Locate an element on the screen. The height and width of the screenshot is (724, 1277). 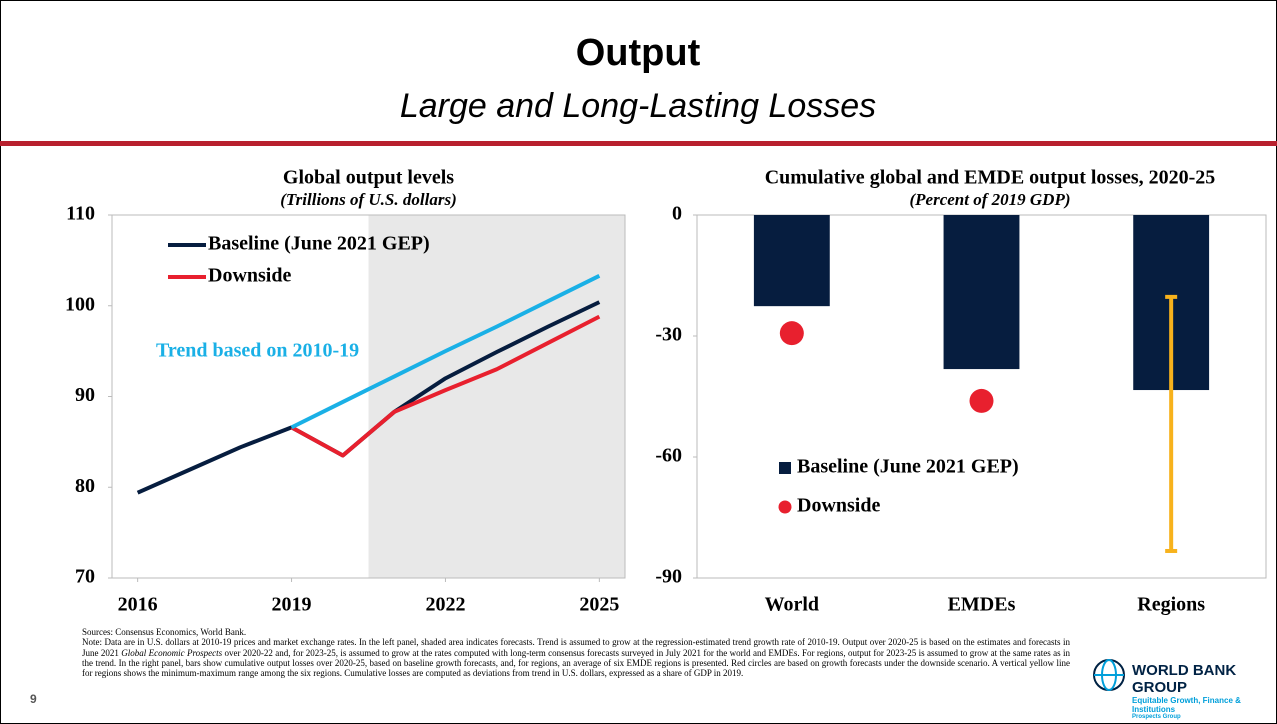
y-tick-label: 110 is located at coordinates (80, 214).